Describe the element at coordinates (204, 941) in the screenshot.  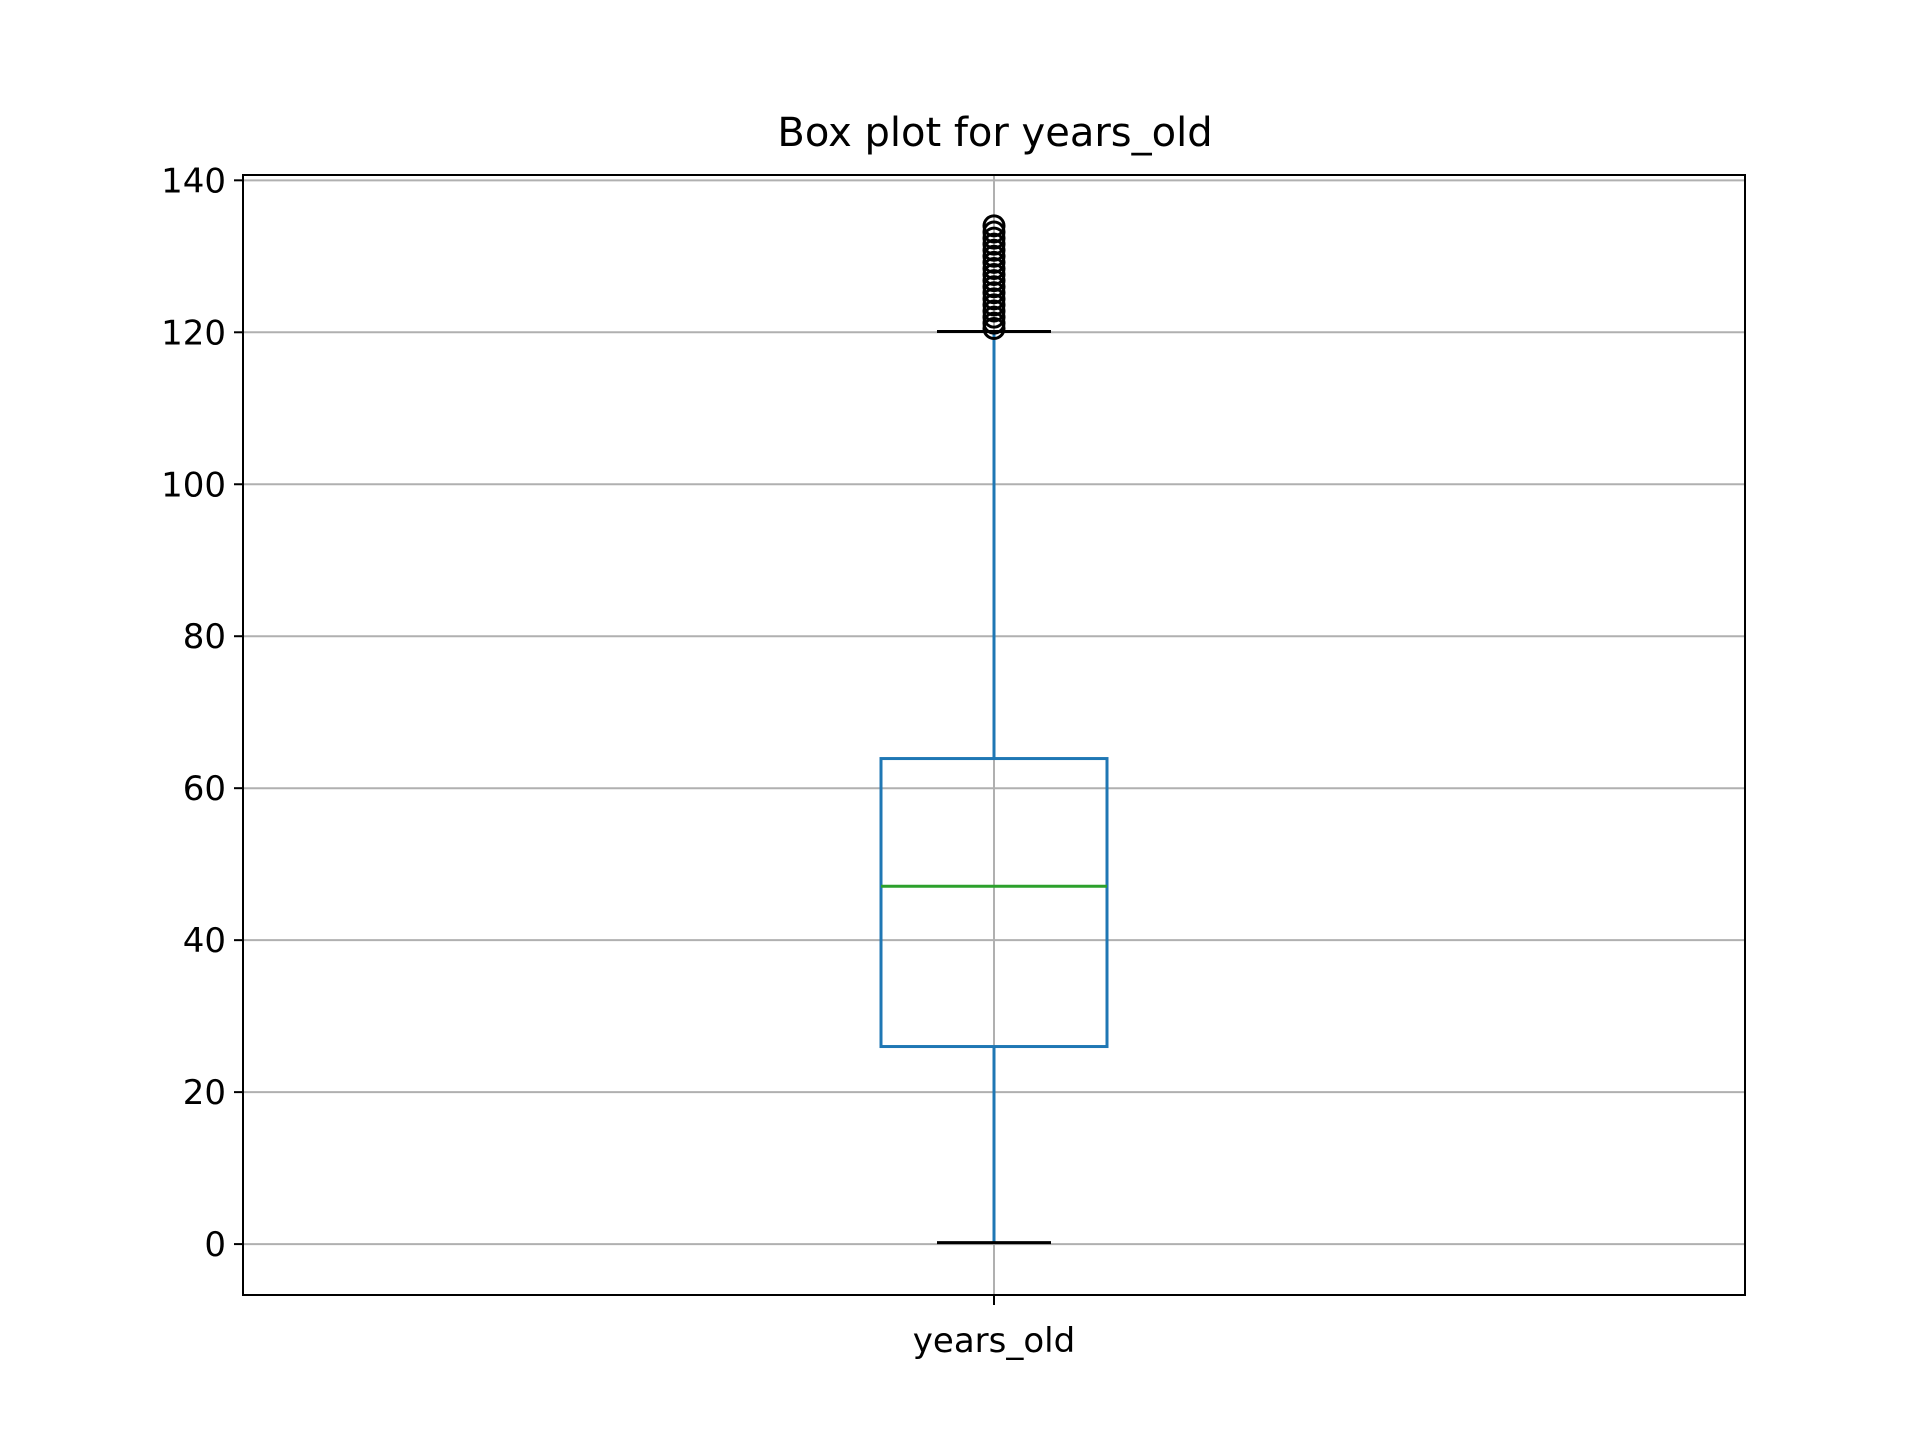
I see `y-tick-label: 40` at that location.